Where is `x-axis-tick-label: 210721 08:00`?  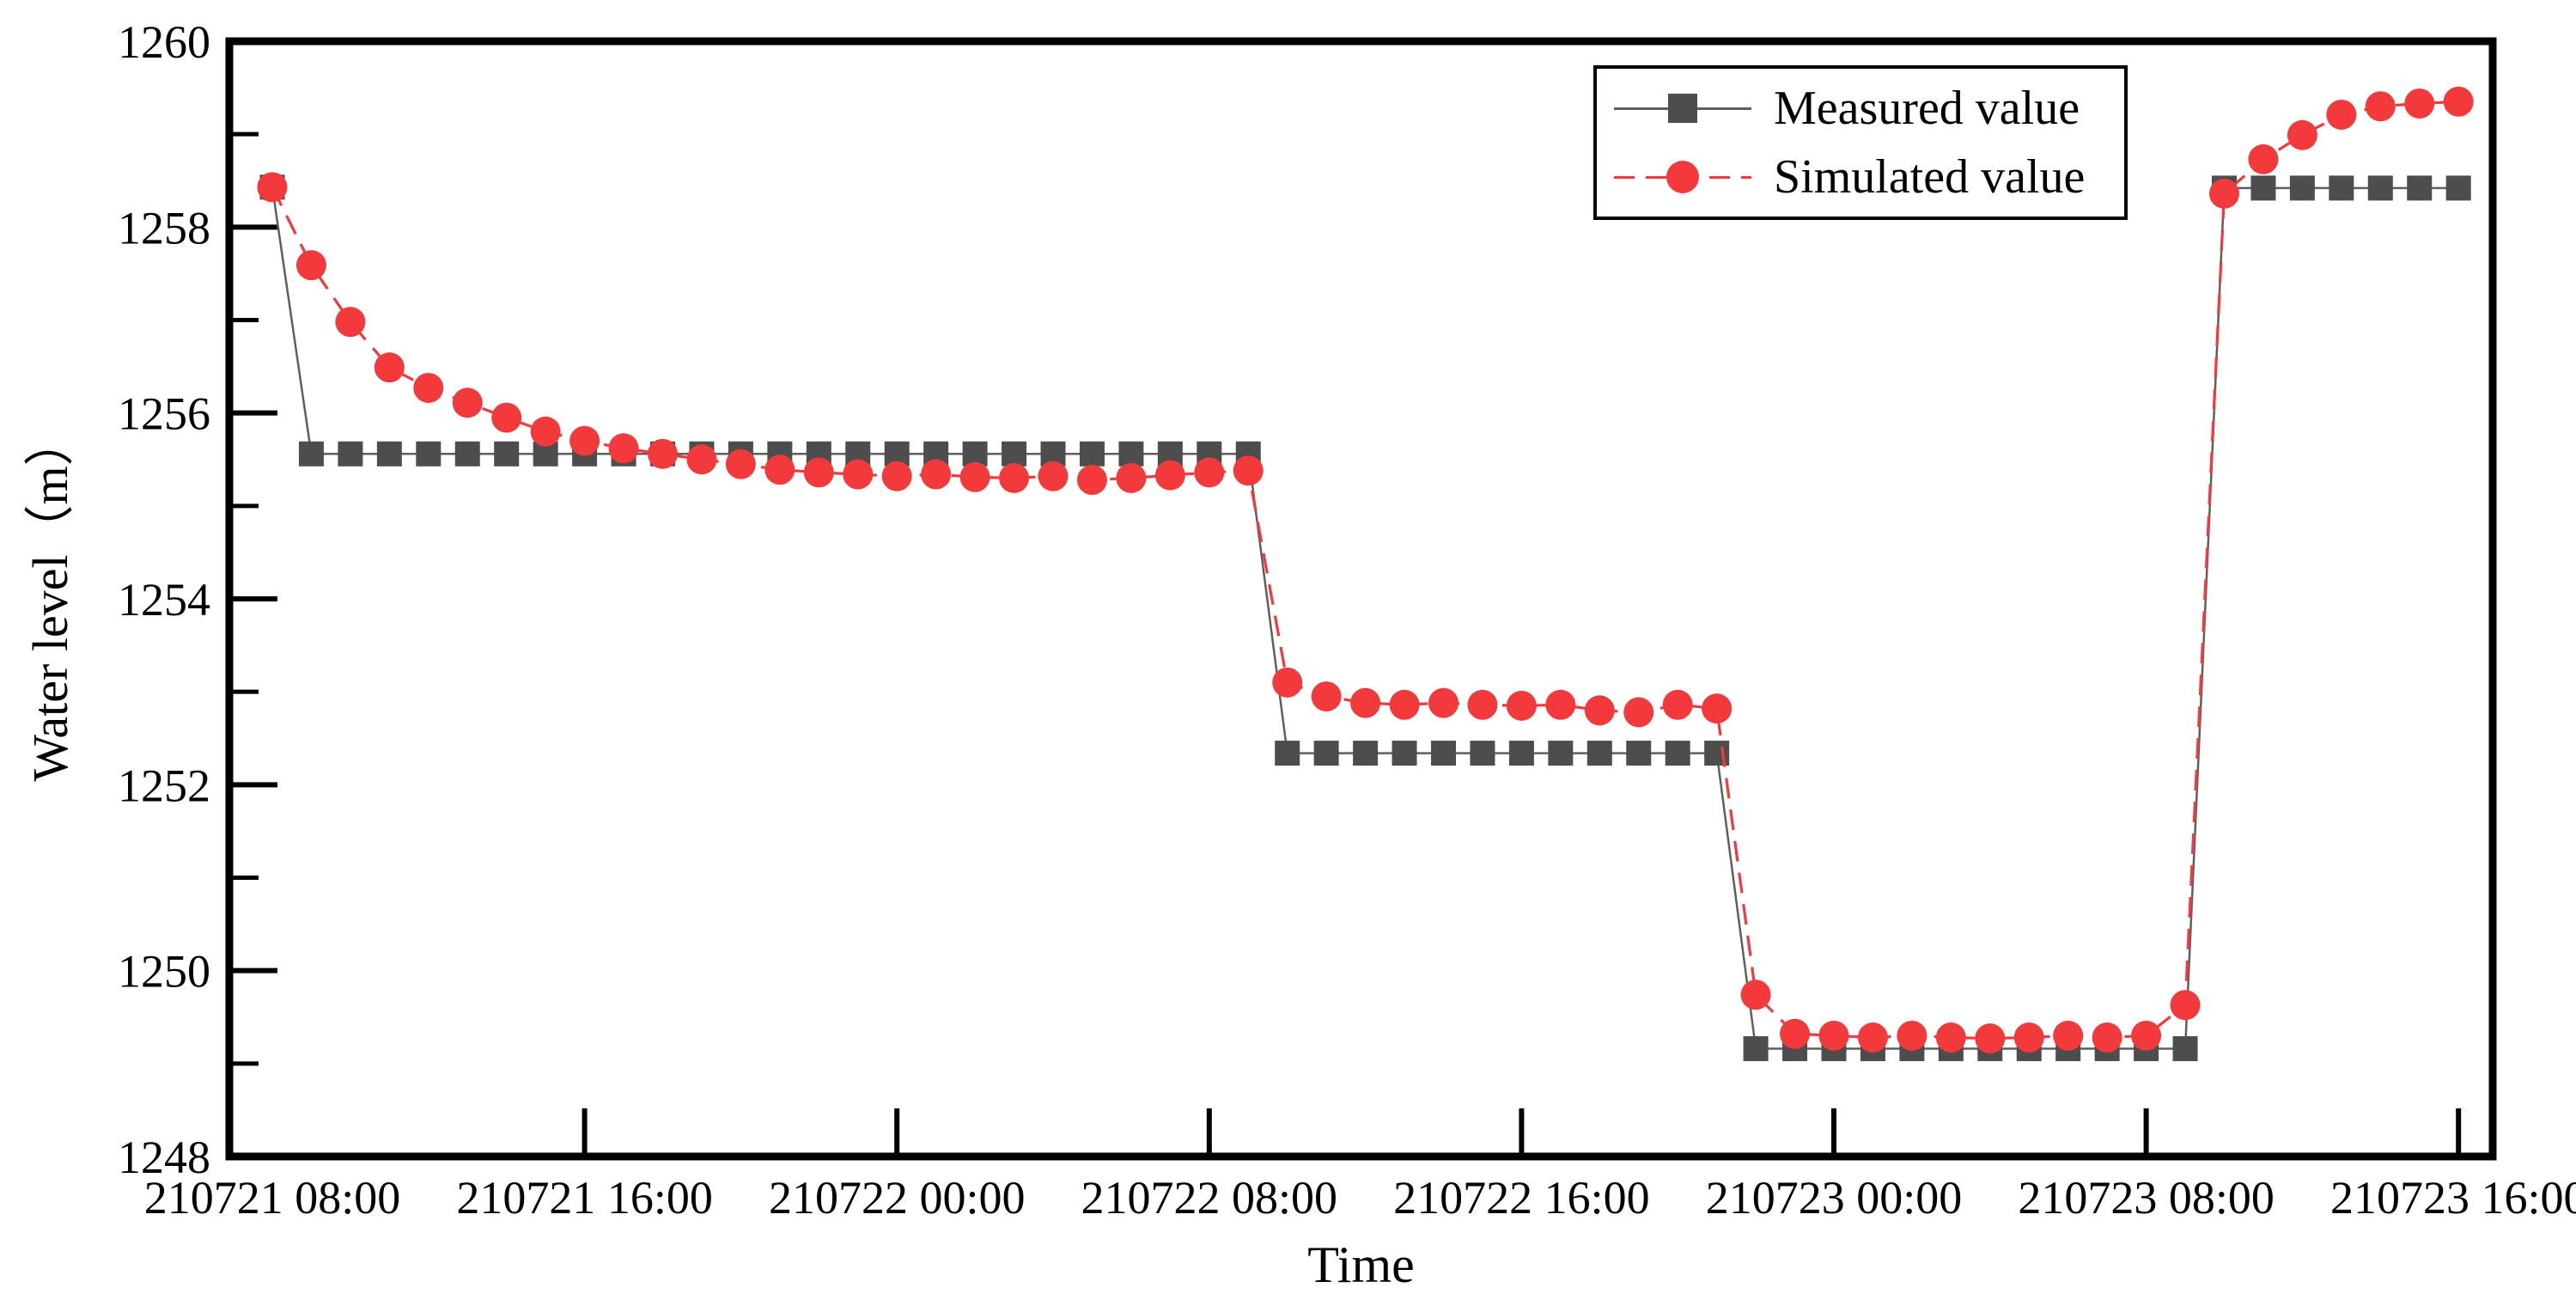 x-axis-tick-label: 210721 08:00 is located at coordinates (272, 1198).